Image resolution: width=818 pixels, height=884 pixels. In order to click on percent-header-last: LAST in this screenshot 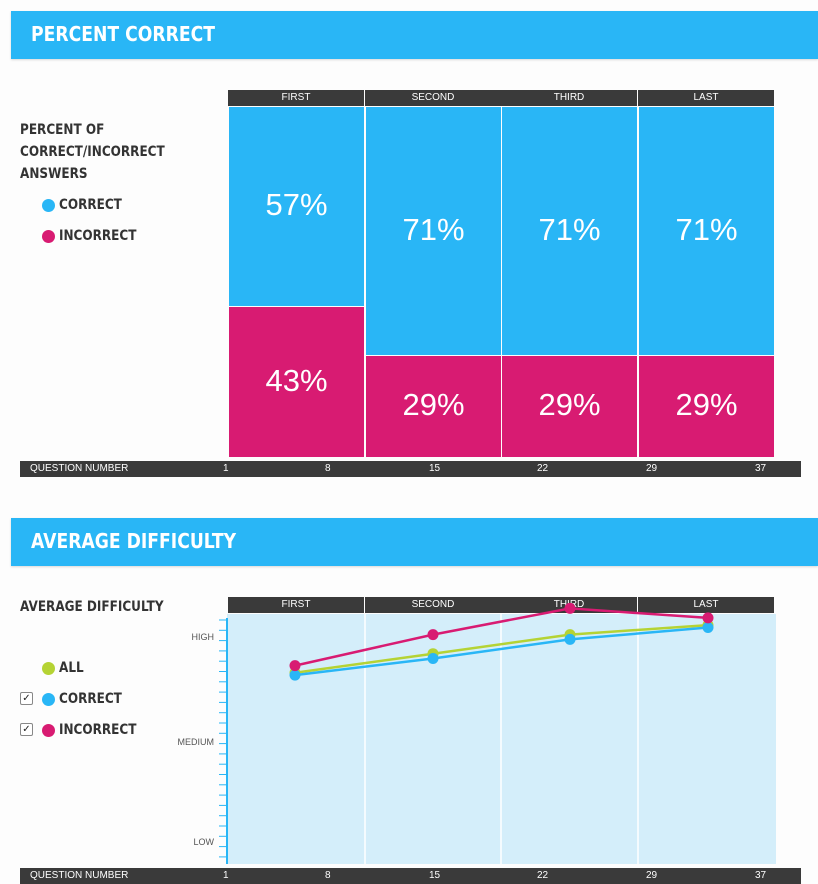, I will do `click(706, 98)`.